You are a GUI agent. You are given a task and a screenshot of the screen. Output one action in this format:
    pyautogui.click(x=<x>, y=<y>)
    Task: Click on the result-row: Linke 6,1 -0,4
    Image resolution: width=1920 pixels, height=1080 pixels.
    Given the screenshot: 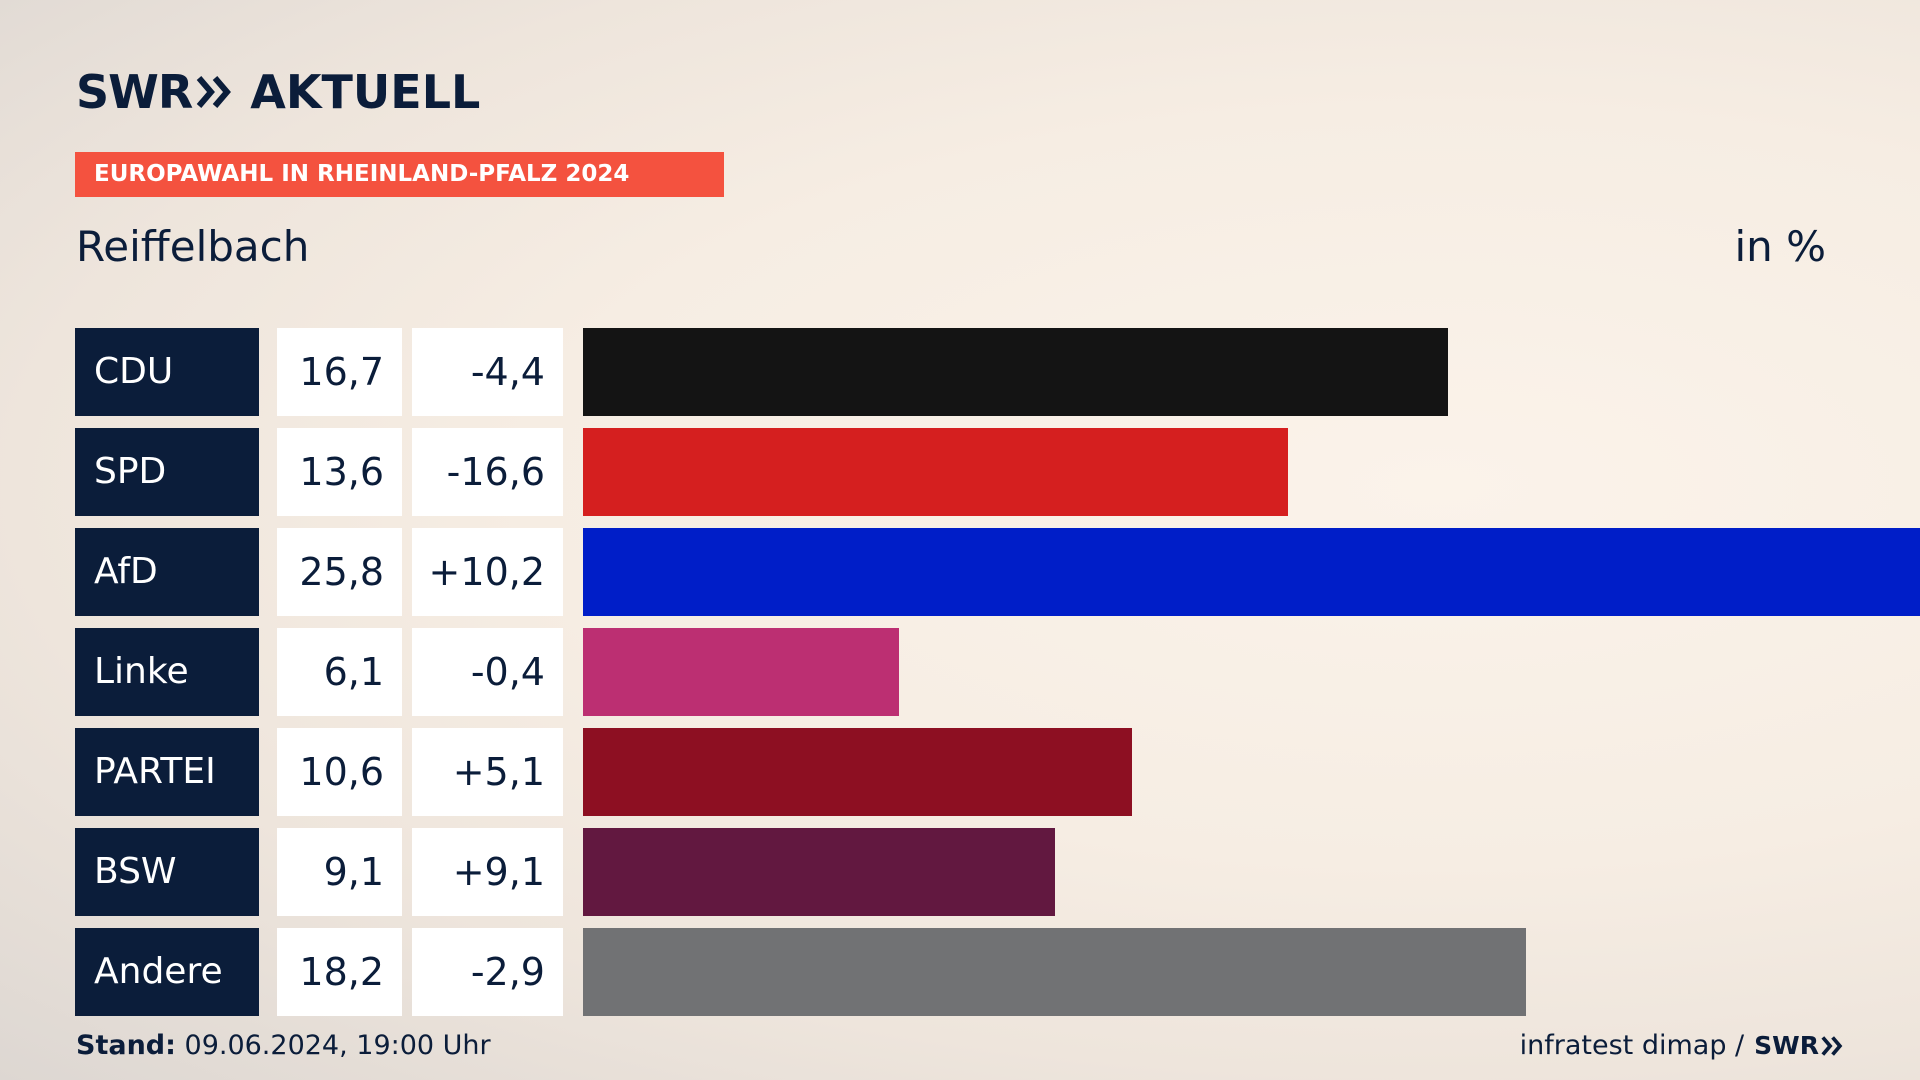 What is the action you would take?
    pyautogui.click(x=960, y=672)
    